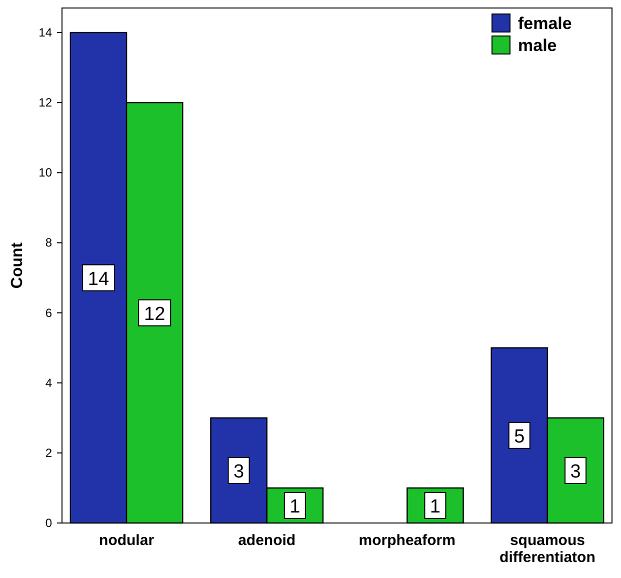 This screenshot has height=578, width=621. I want to click on y-tick-label: 4, so click(48, 383).